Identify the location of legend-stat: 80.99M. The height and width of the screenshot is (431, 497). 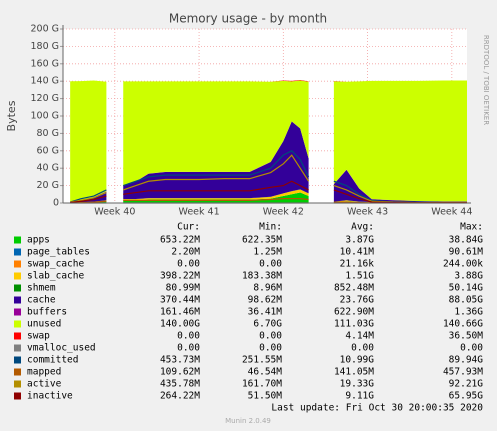
(183, 288).